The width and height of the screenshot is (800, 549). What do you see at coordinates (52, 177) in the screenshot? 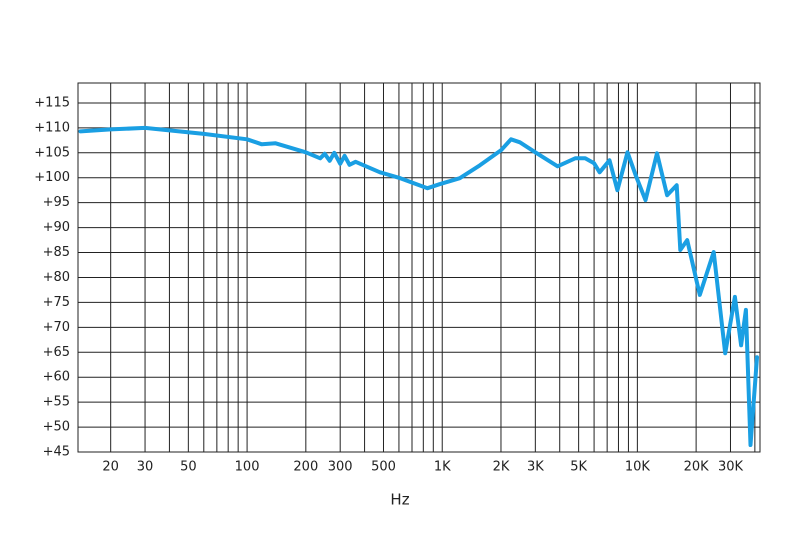
I see `y-tick-label: +100` at bounding box center [52, 177].